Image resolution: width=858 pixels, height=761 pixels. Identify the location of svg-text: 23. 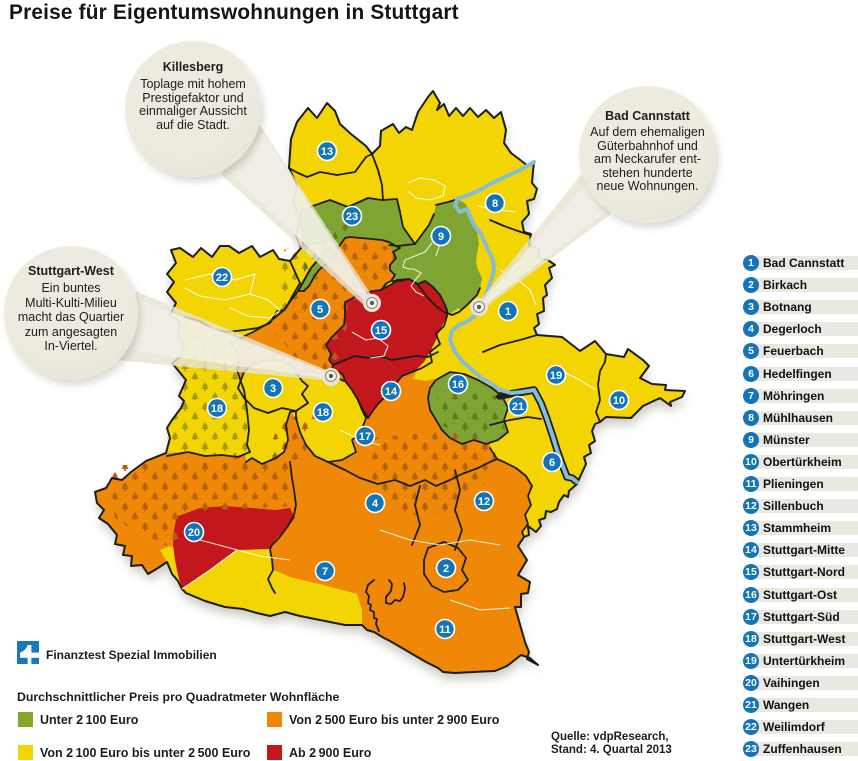
(352, 217).